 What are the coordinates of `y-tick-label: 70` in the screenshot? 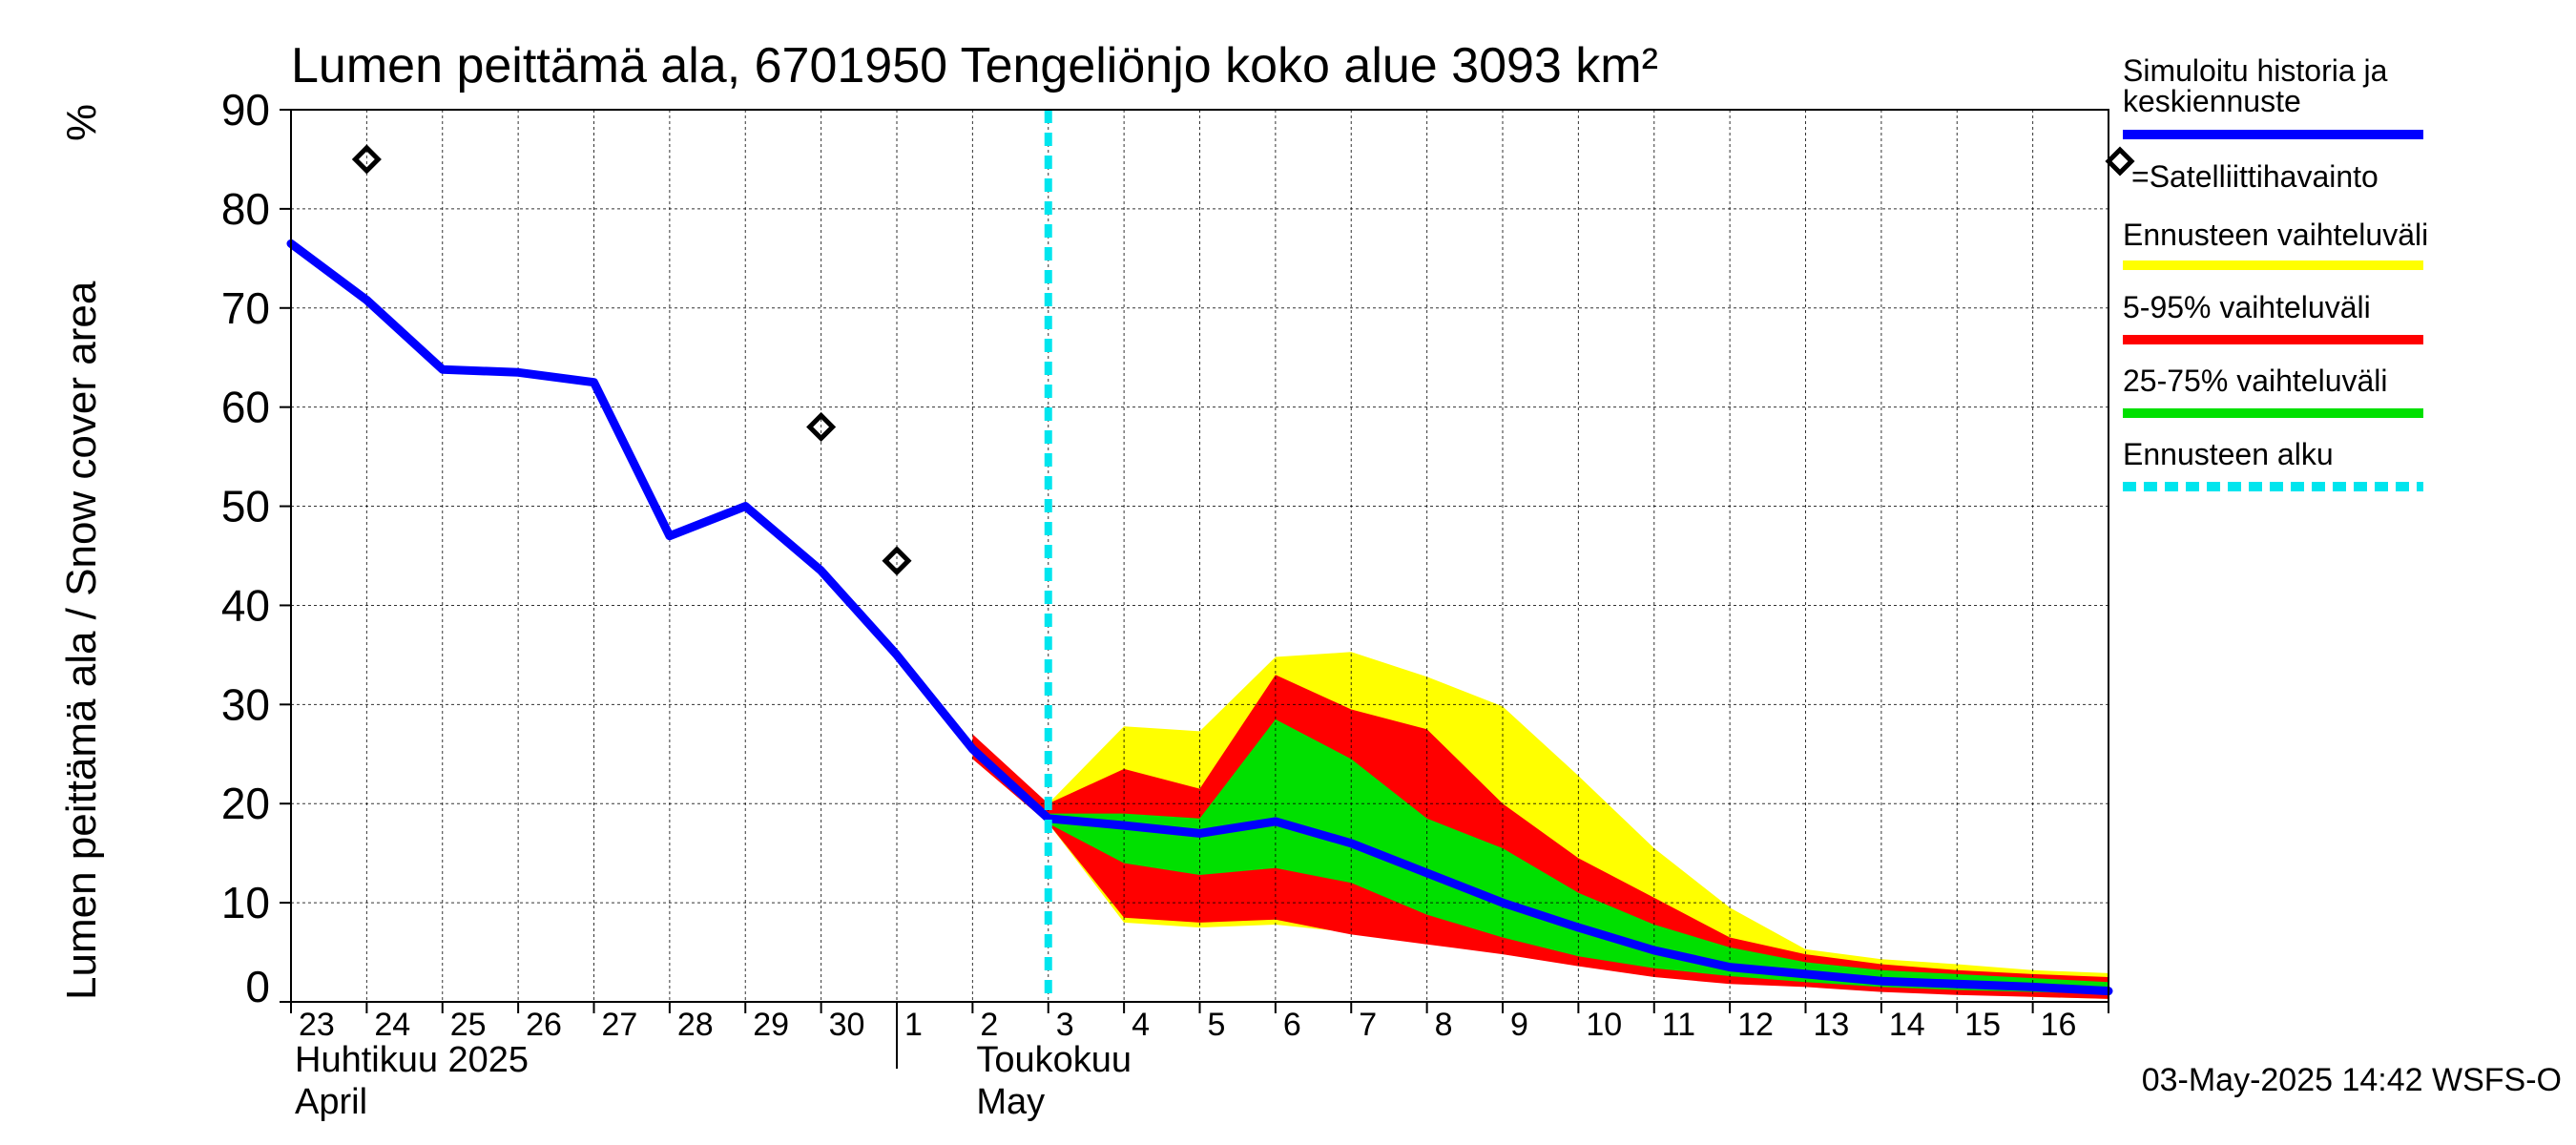 It's located at (245, 308).